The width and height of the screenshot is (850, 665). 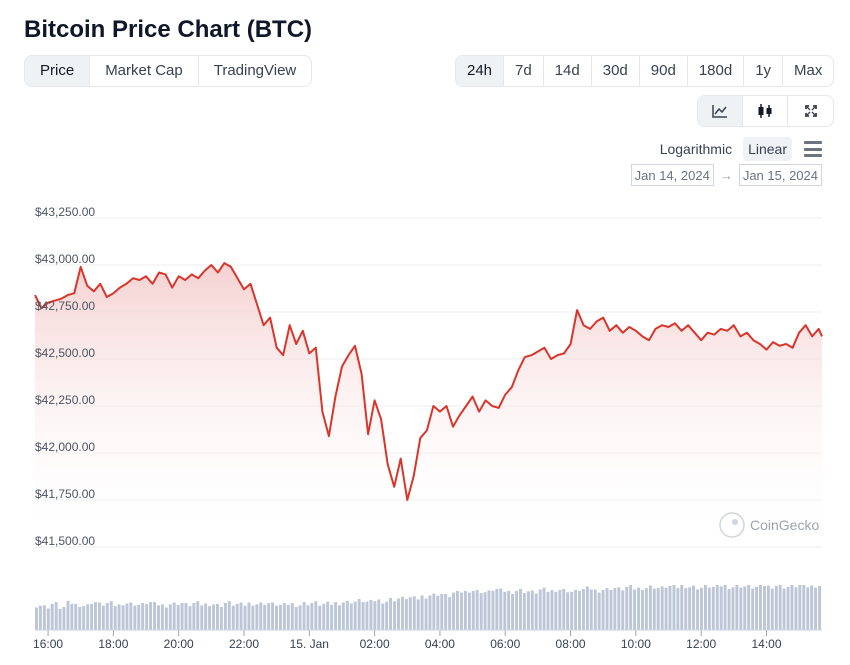 What do you see at coordinates (808, 70) in the screenshot?
I see `range-max-button: Max` at bounding box center [808, 70].